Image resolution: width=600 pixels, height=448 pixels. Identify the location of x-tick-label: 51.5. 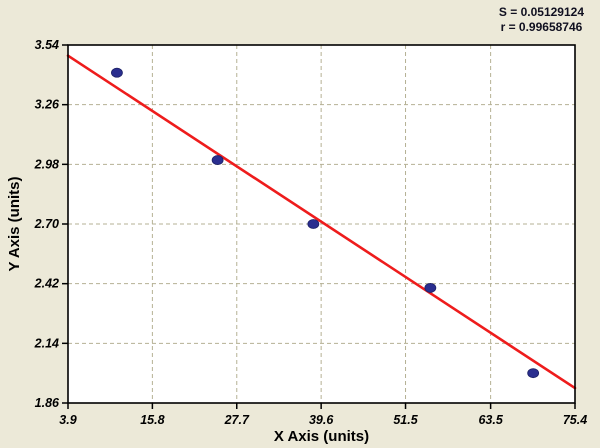
(405, 420).